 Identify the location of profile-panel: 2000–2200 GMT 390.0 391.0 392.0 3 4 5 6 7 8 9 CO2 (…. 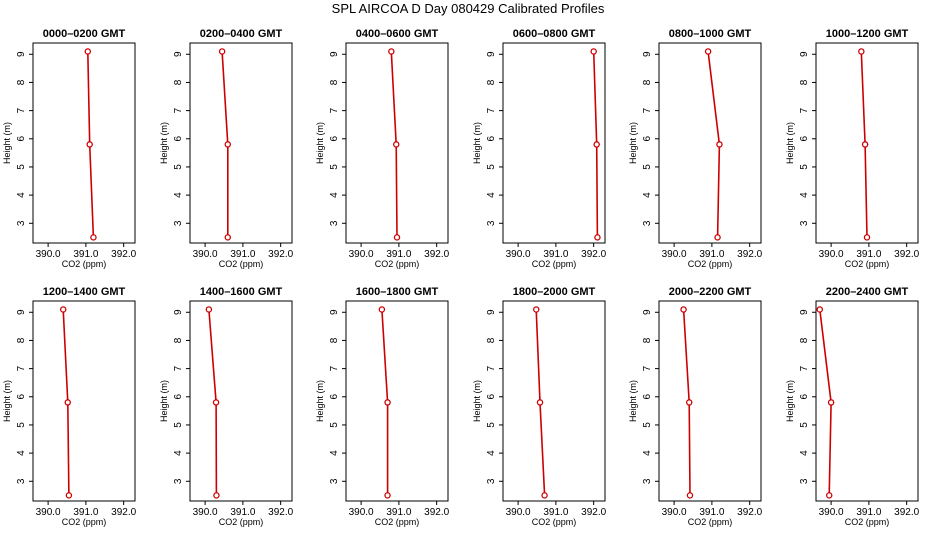
(695, 406).